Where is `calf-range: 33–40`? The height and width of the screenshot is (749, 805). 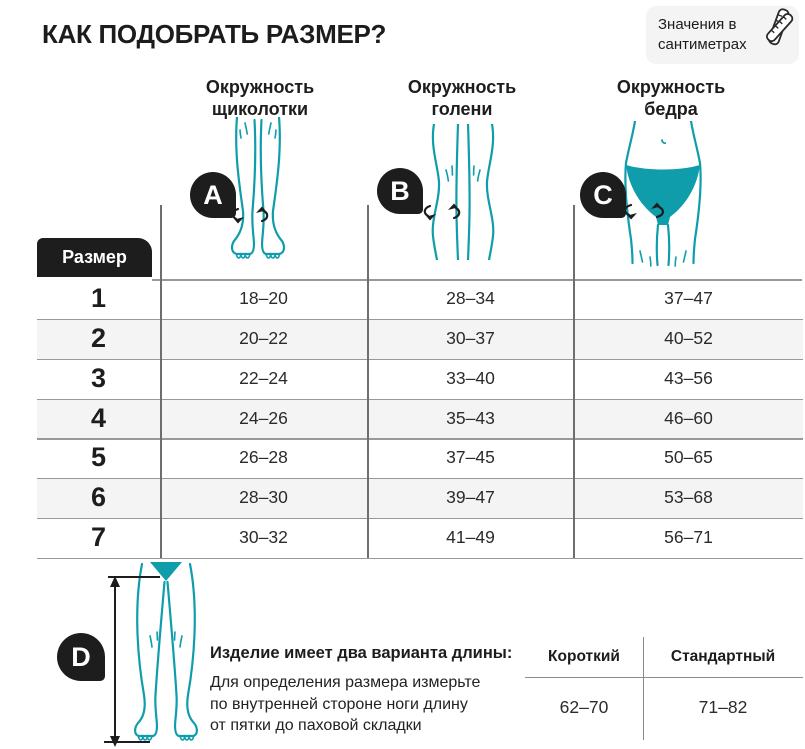 calf-range: 33–40 is located at coordinates (470, 377).